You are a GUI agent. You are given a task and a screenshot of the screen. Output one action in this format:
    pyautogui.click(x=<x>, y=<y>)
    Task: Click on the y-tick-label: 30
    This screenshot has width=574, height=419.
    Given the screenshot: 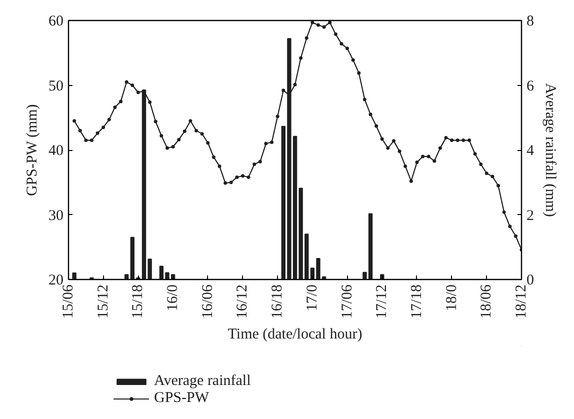 What is the action you would take?
    pyautogui.click(x=56, y=216)
    